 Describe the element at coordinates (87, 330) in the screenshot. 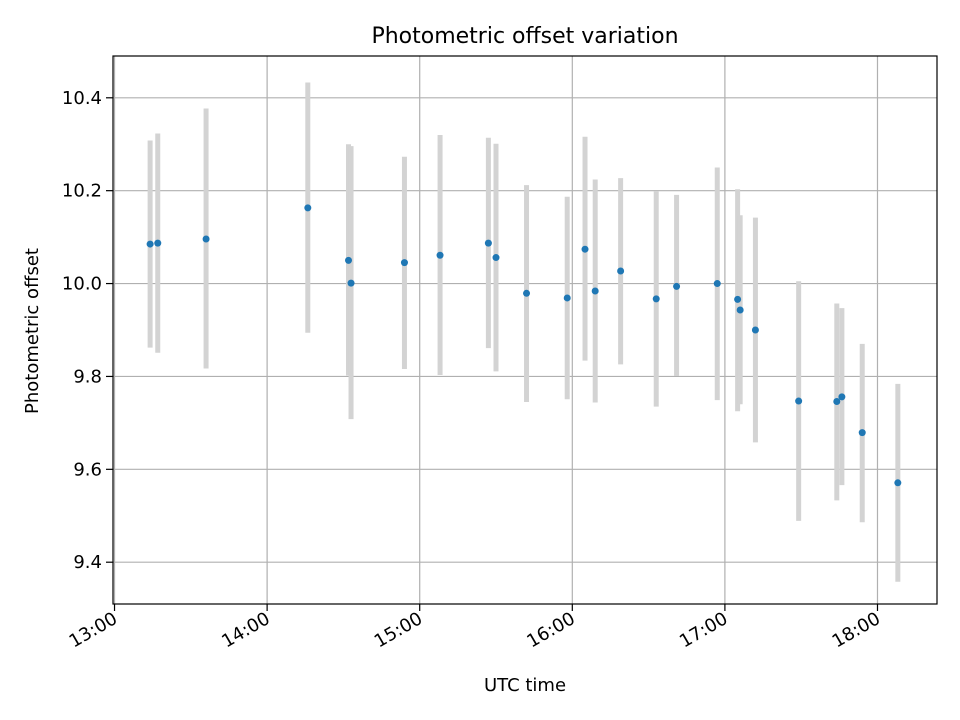

I see `y-axis-ticks: 9.4 9.6 9.8 10.0 10.2 10.4` at that location.